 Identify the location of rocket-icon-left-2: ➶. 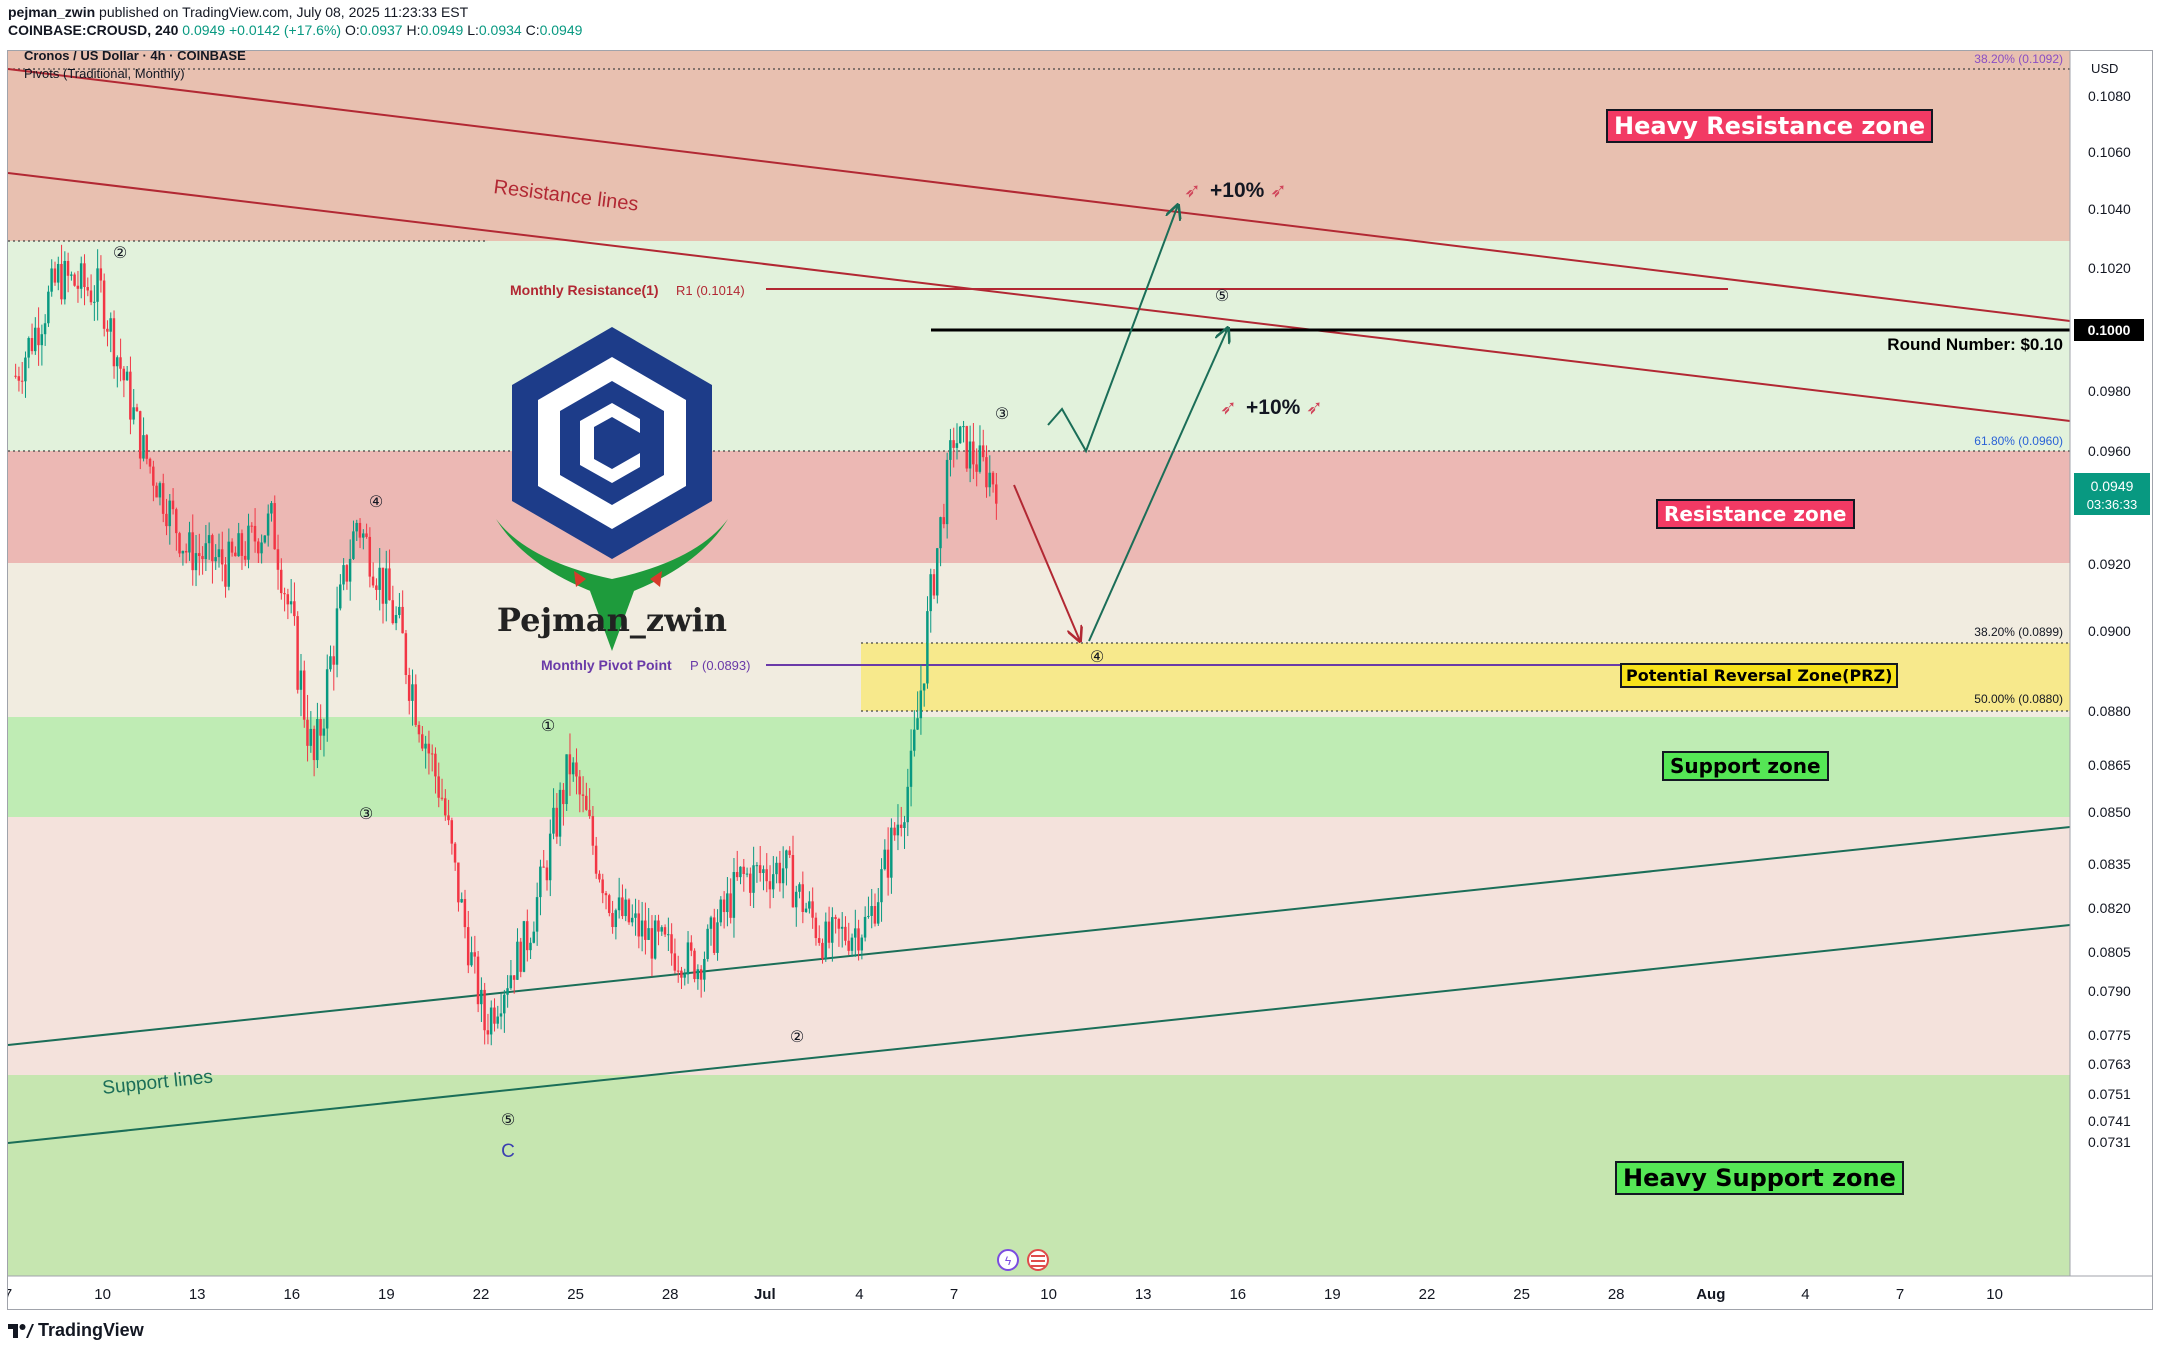
(1228, 408).